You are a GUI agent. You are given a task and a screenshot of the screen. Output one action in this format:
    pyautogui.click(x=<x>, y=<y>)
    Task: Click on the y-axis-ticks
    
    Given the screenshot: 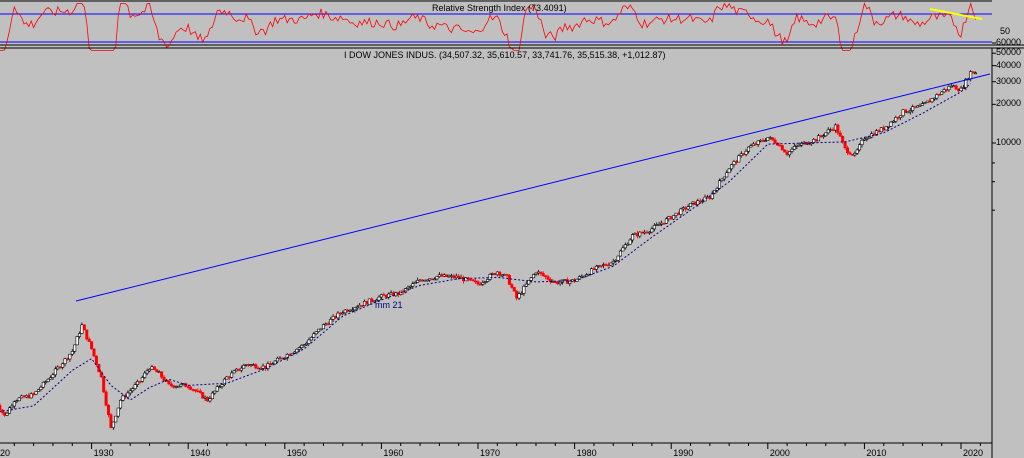 What is the action you would take?
    pyautogui.click(x=994, y=126)
    